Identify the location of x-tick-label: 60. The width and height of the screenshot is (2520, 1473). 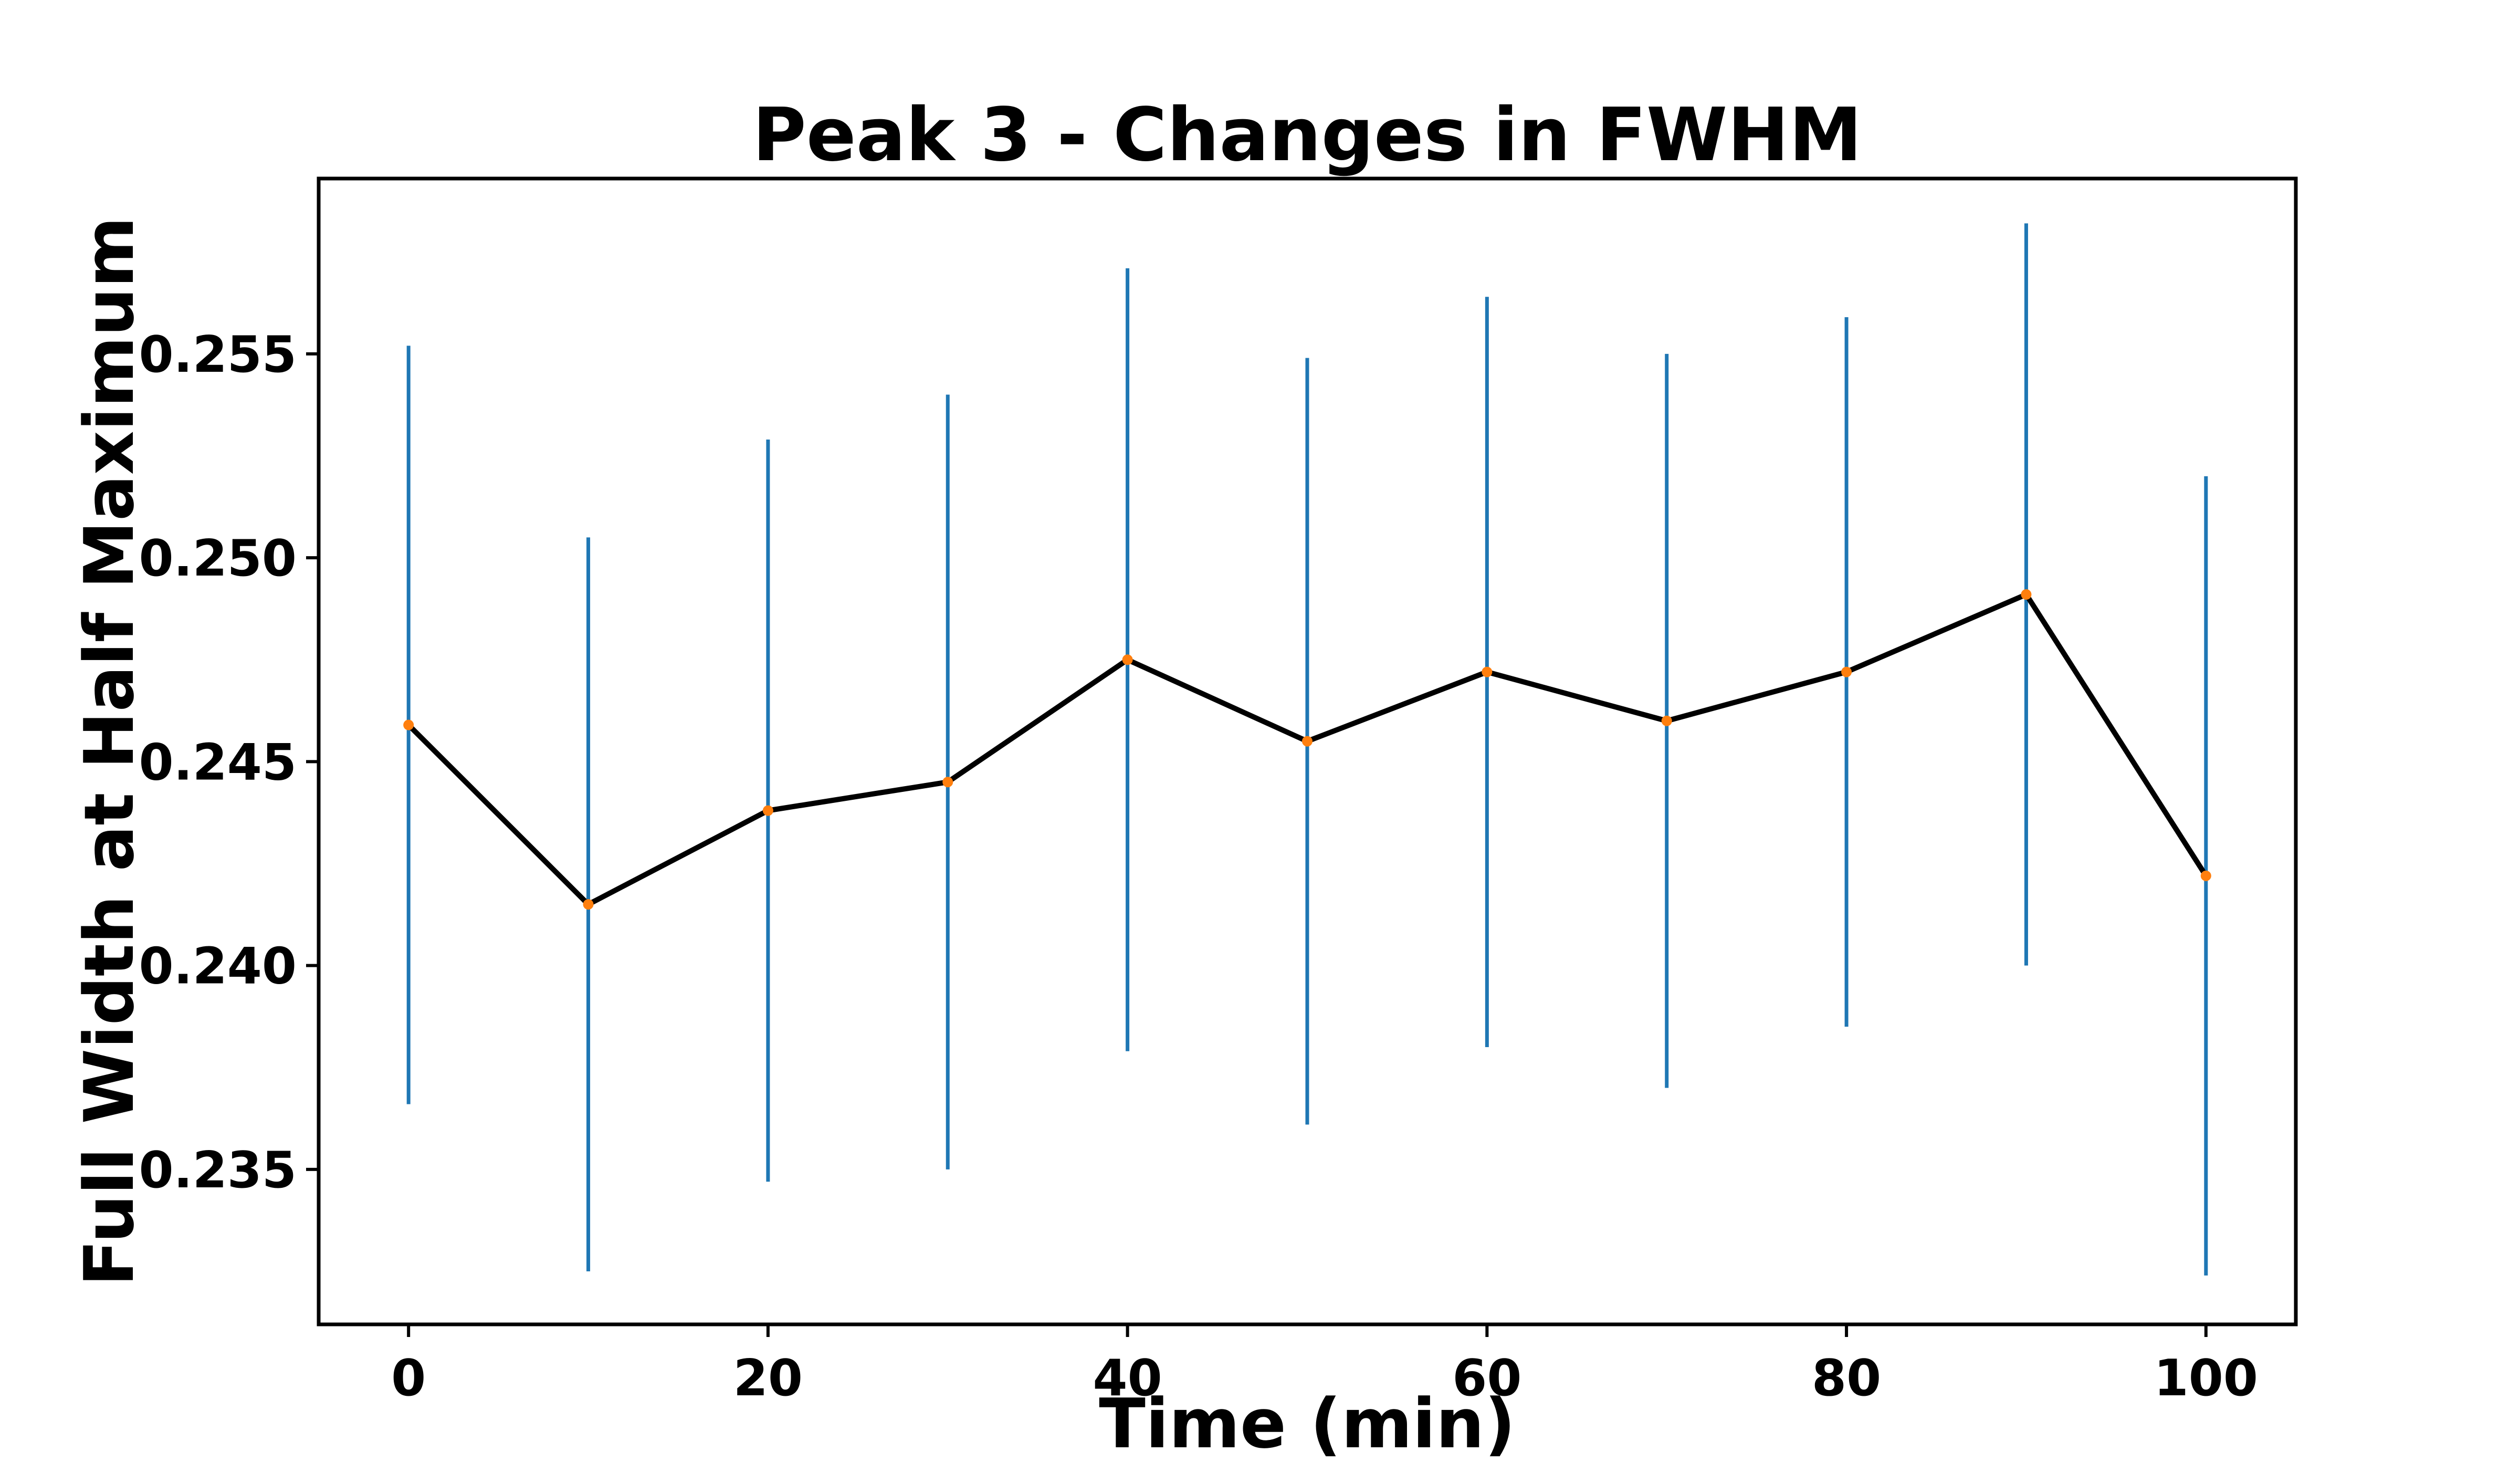
(1486, 1378).